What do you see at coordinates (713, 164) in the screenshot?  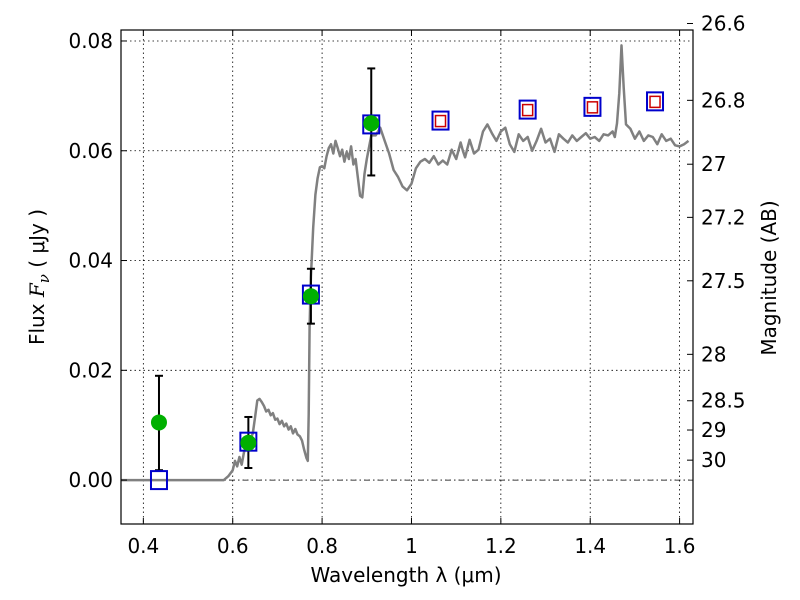 I see `y2-tick-label: 27` at bounding box center [713, 164].